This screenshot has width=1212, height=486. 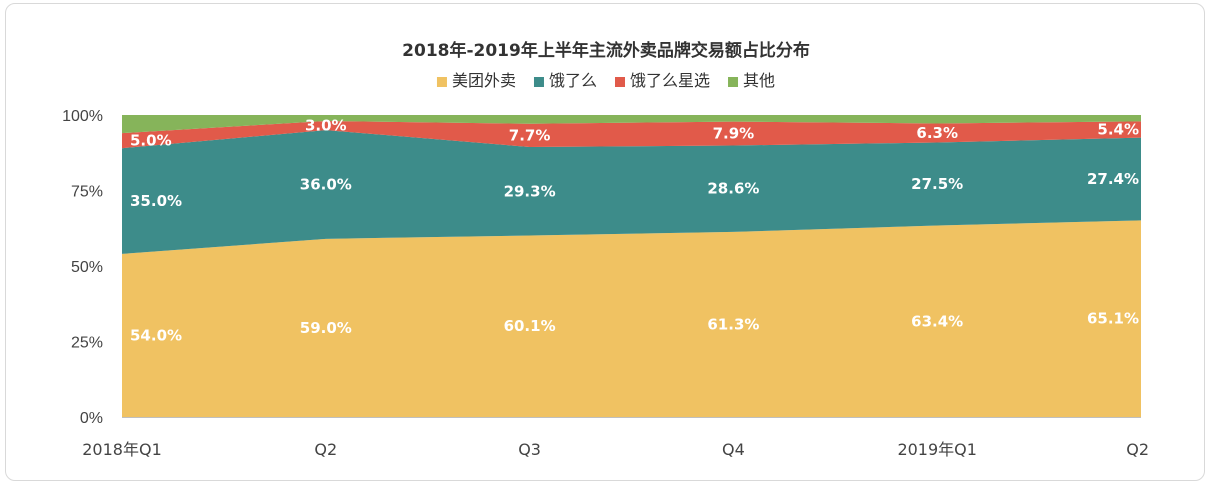 I want to click on y-tick-label: 50%, so click(x=87, y=267).